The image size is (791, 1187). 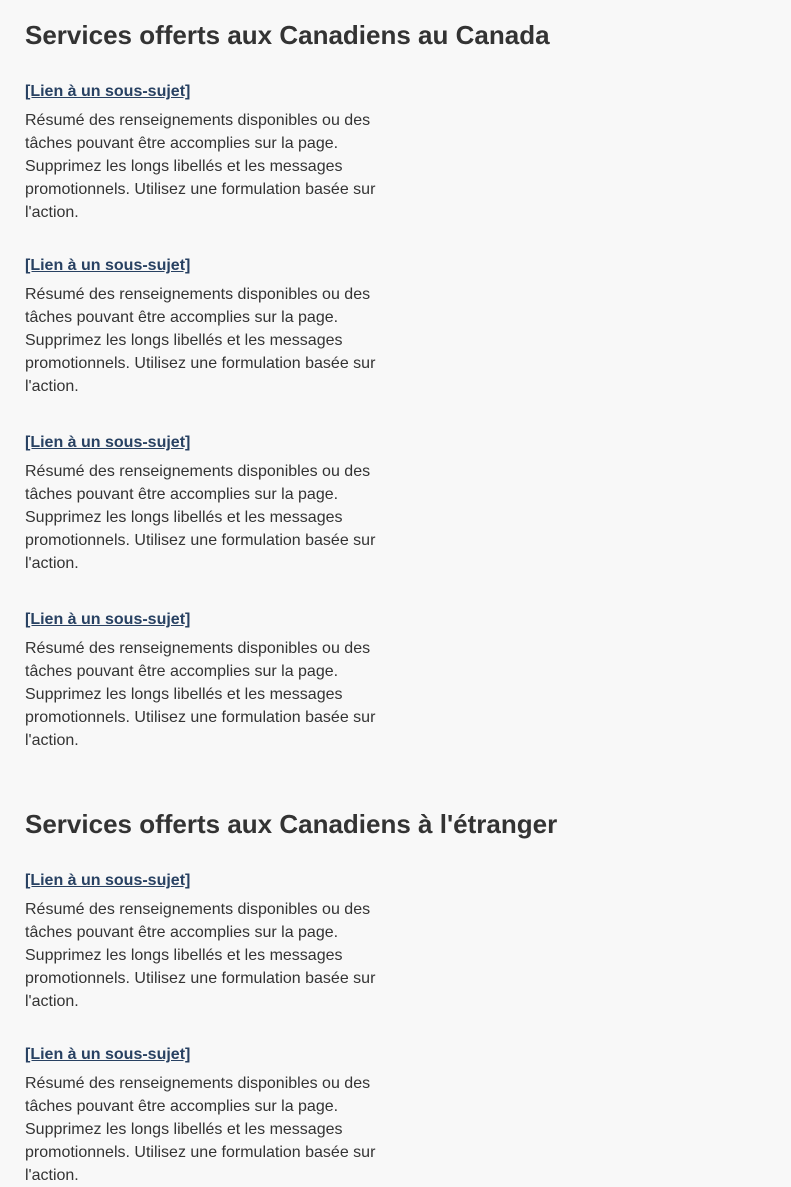 What do you see at coordinates (287, 35) in the screenshot?
I see `section-title: Services offerts aux Canadiens au Canada` at bounding box center [287, 35].